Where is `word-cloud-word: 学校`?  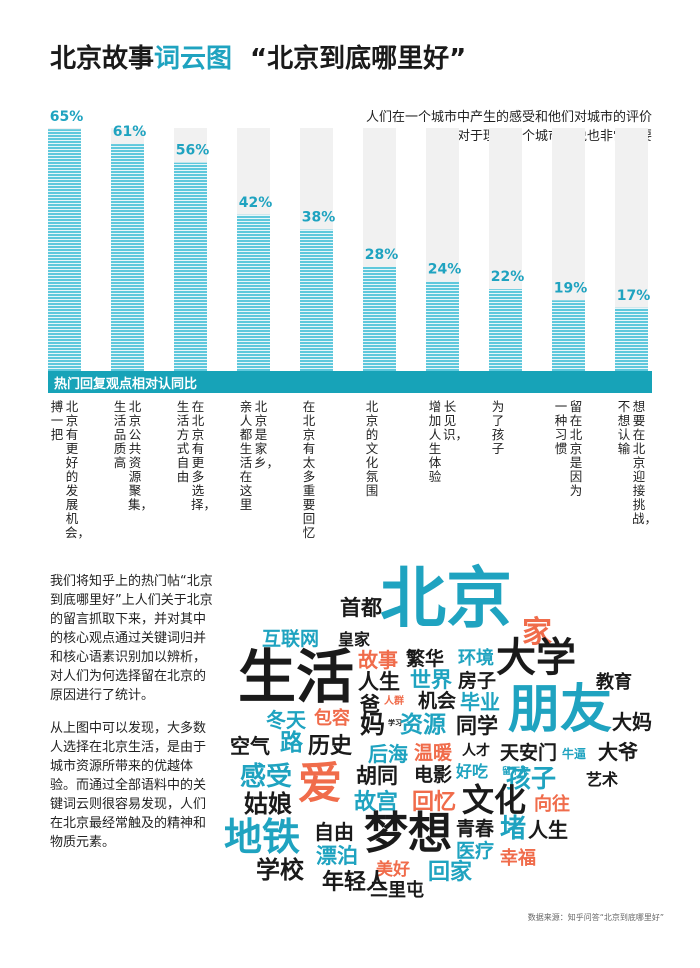
word-cloud-word: 学校 is located at coordinates (280, 870).